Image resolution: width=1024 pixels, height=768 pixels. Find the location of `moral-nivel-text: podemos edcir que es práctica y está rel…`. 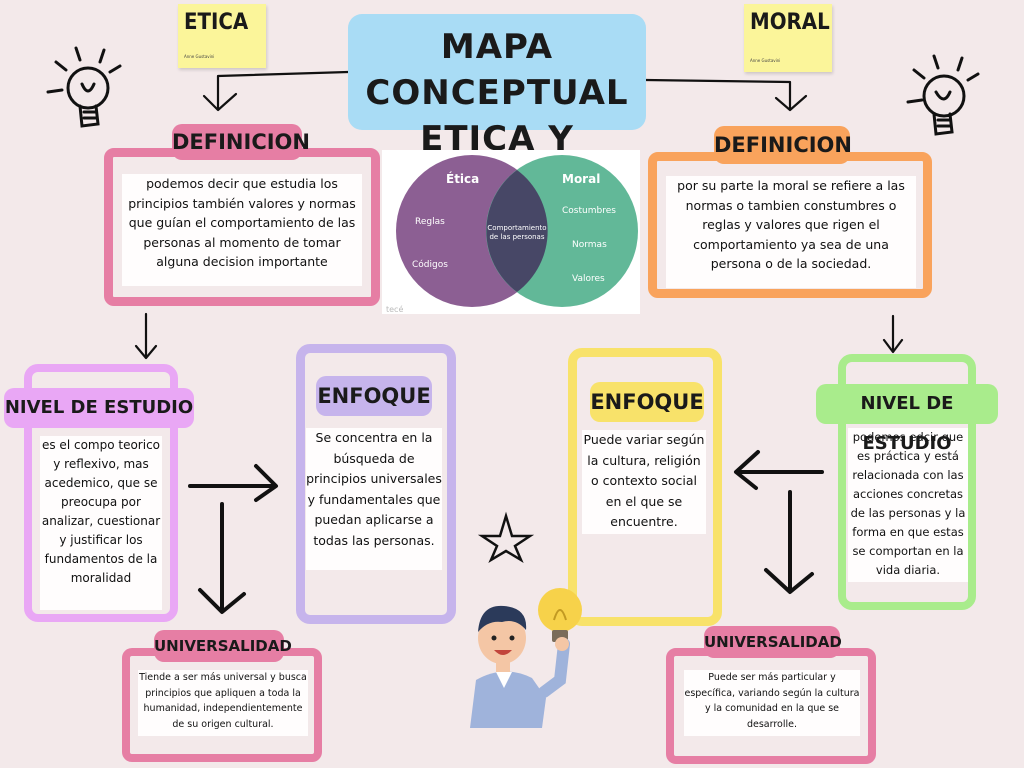

moral-nivel-text: podemos edcir que es práctica y está rel… is located at coordinates (908, 505).